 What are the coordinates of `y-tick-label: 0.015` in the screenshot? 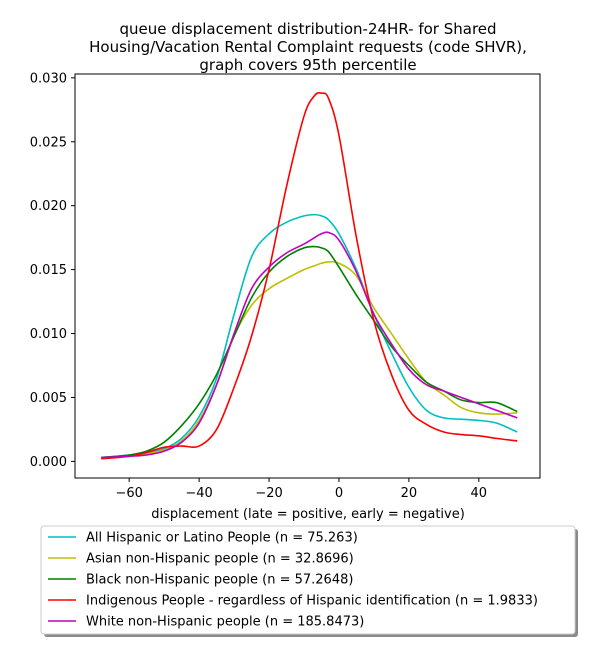 It's located at (48, 270).